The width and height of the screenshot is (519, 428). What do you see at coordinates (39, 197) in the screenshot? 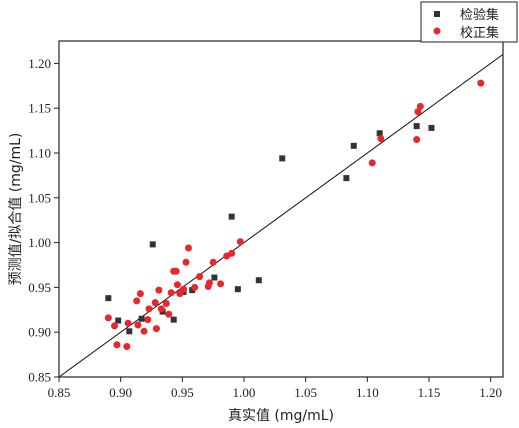
I see `y-tick-label: 1.05` at bounding box center [39, 197].